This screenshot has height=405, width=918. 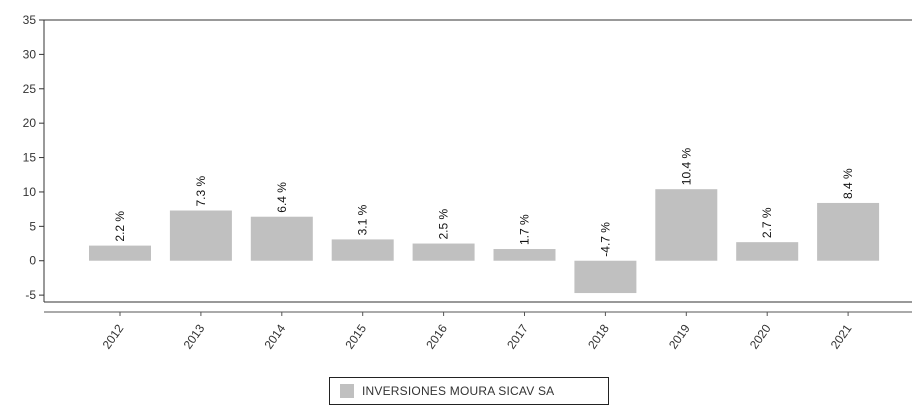 I want to click on y-tick-label: 5, so click(x=32, y=226).